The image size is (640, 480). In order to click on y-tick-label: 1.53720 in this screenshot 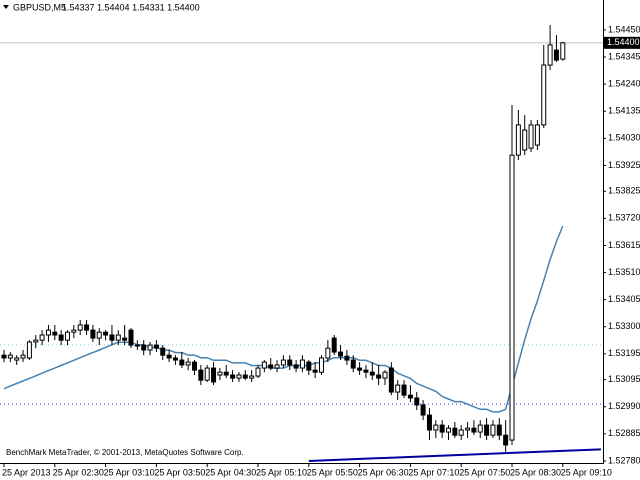, I will do `click(624, 218)`.